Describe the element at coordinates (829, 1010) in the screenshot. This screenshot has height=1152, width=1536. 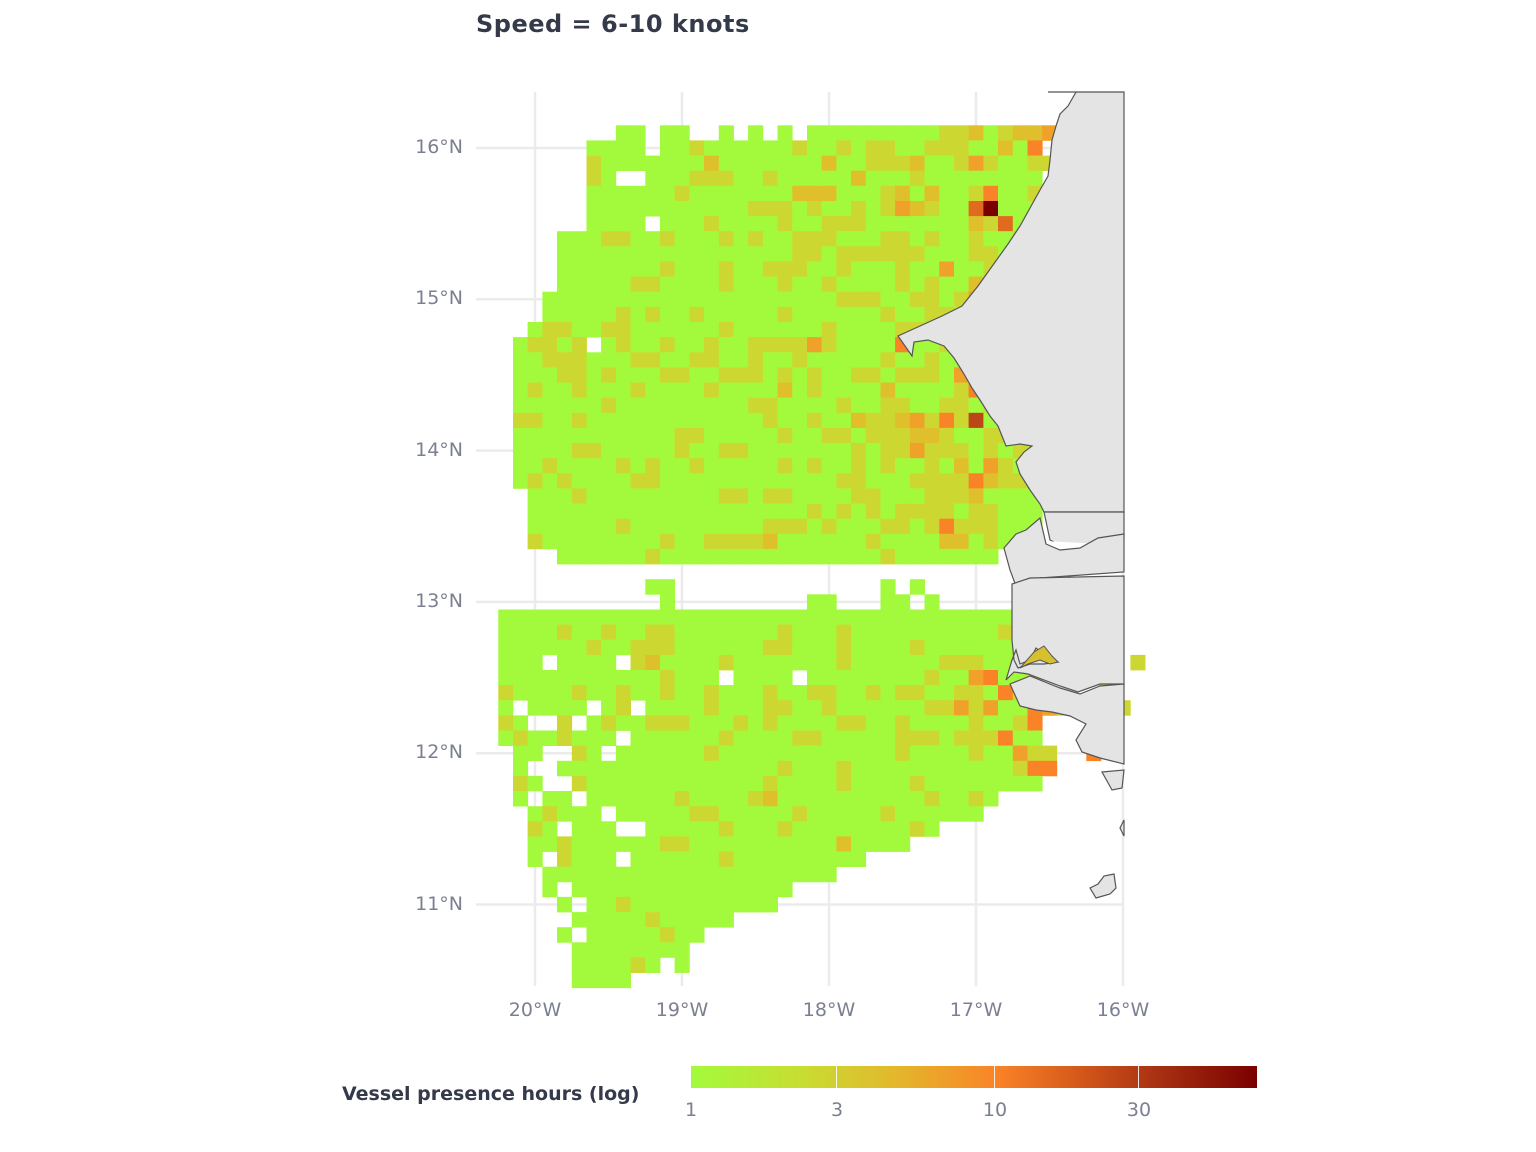
I see `x-tick-label: 18°W` at that location.